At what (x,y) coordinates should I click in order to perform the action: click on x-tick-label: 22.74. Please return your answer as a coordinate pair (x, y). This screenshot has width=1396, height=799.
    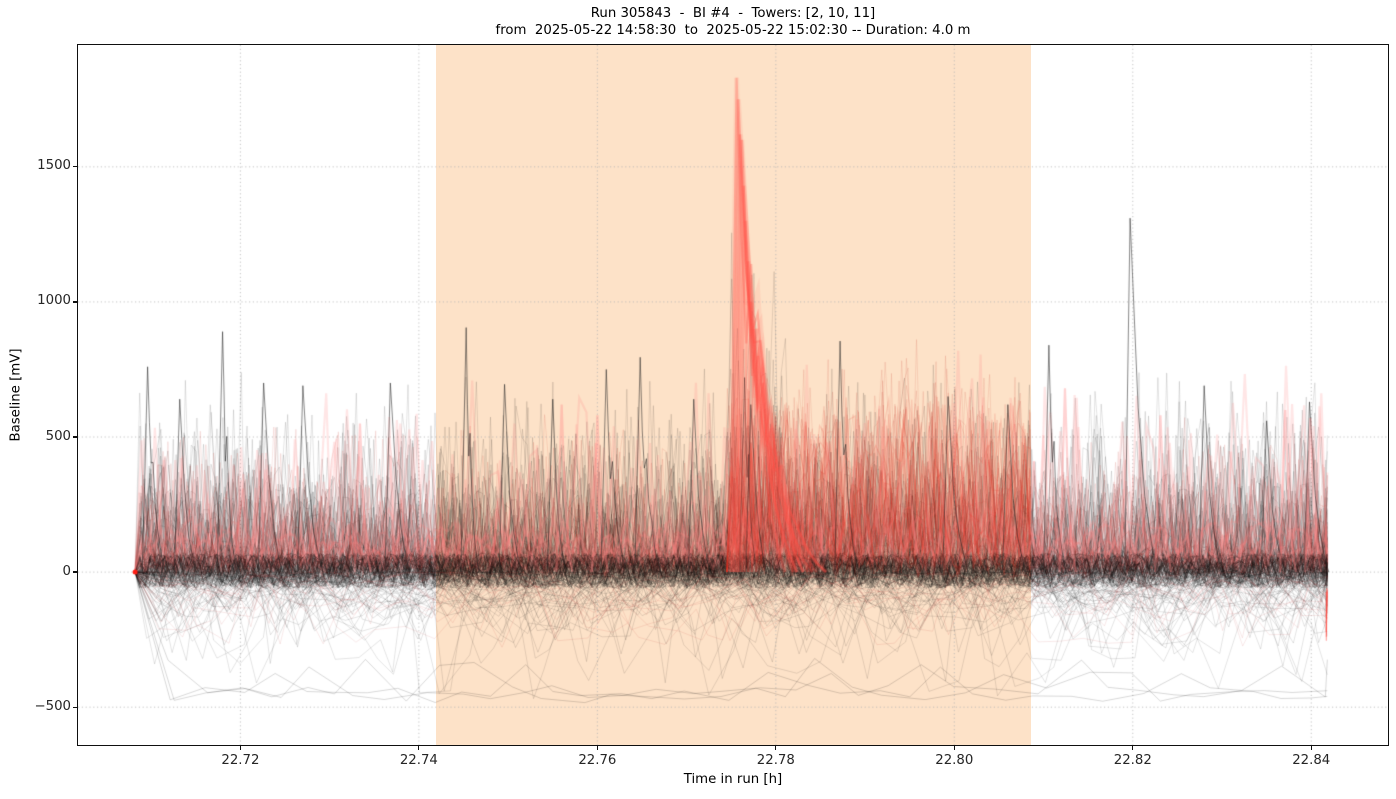
    Looking at the image, I should click on (418, 760).